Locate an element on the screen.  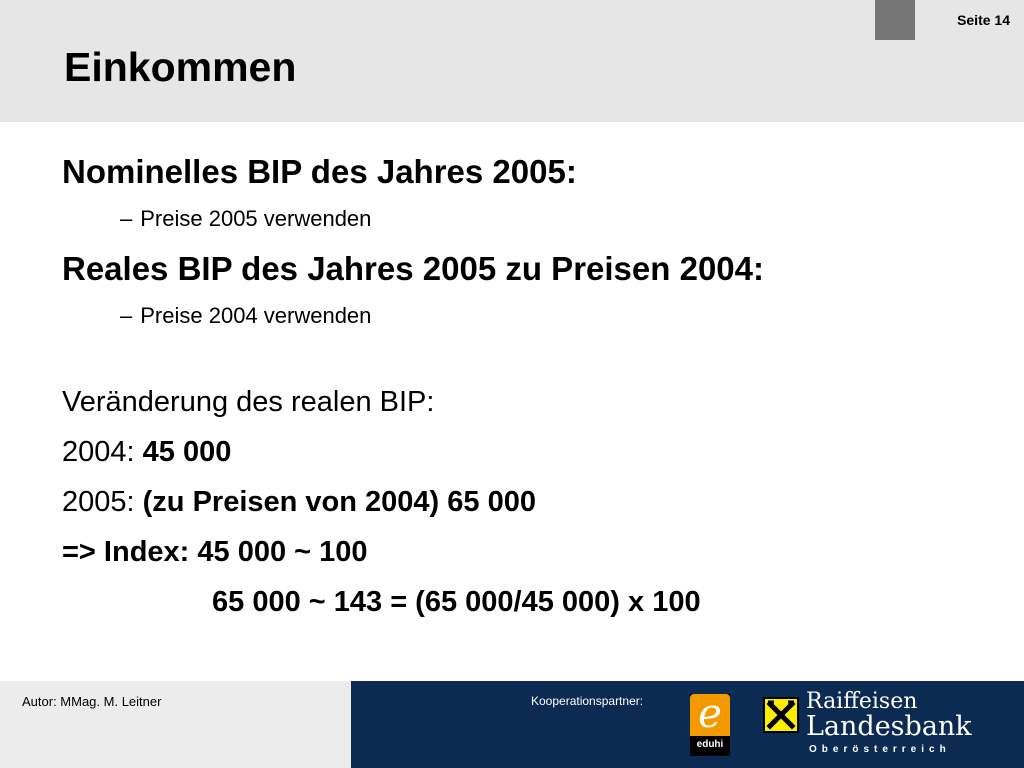
calculation-line: 65 000 ~ 143 = (65 000/45 000) x 100 is located at coordinates (456, 602).